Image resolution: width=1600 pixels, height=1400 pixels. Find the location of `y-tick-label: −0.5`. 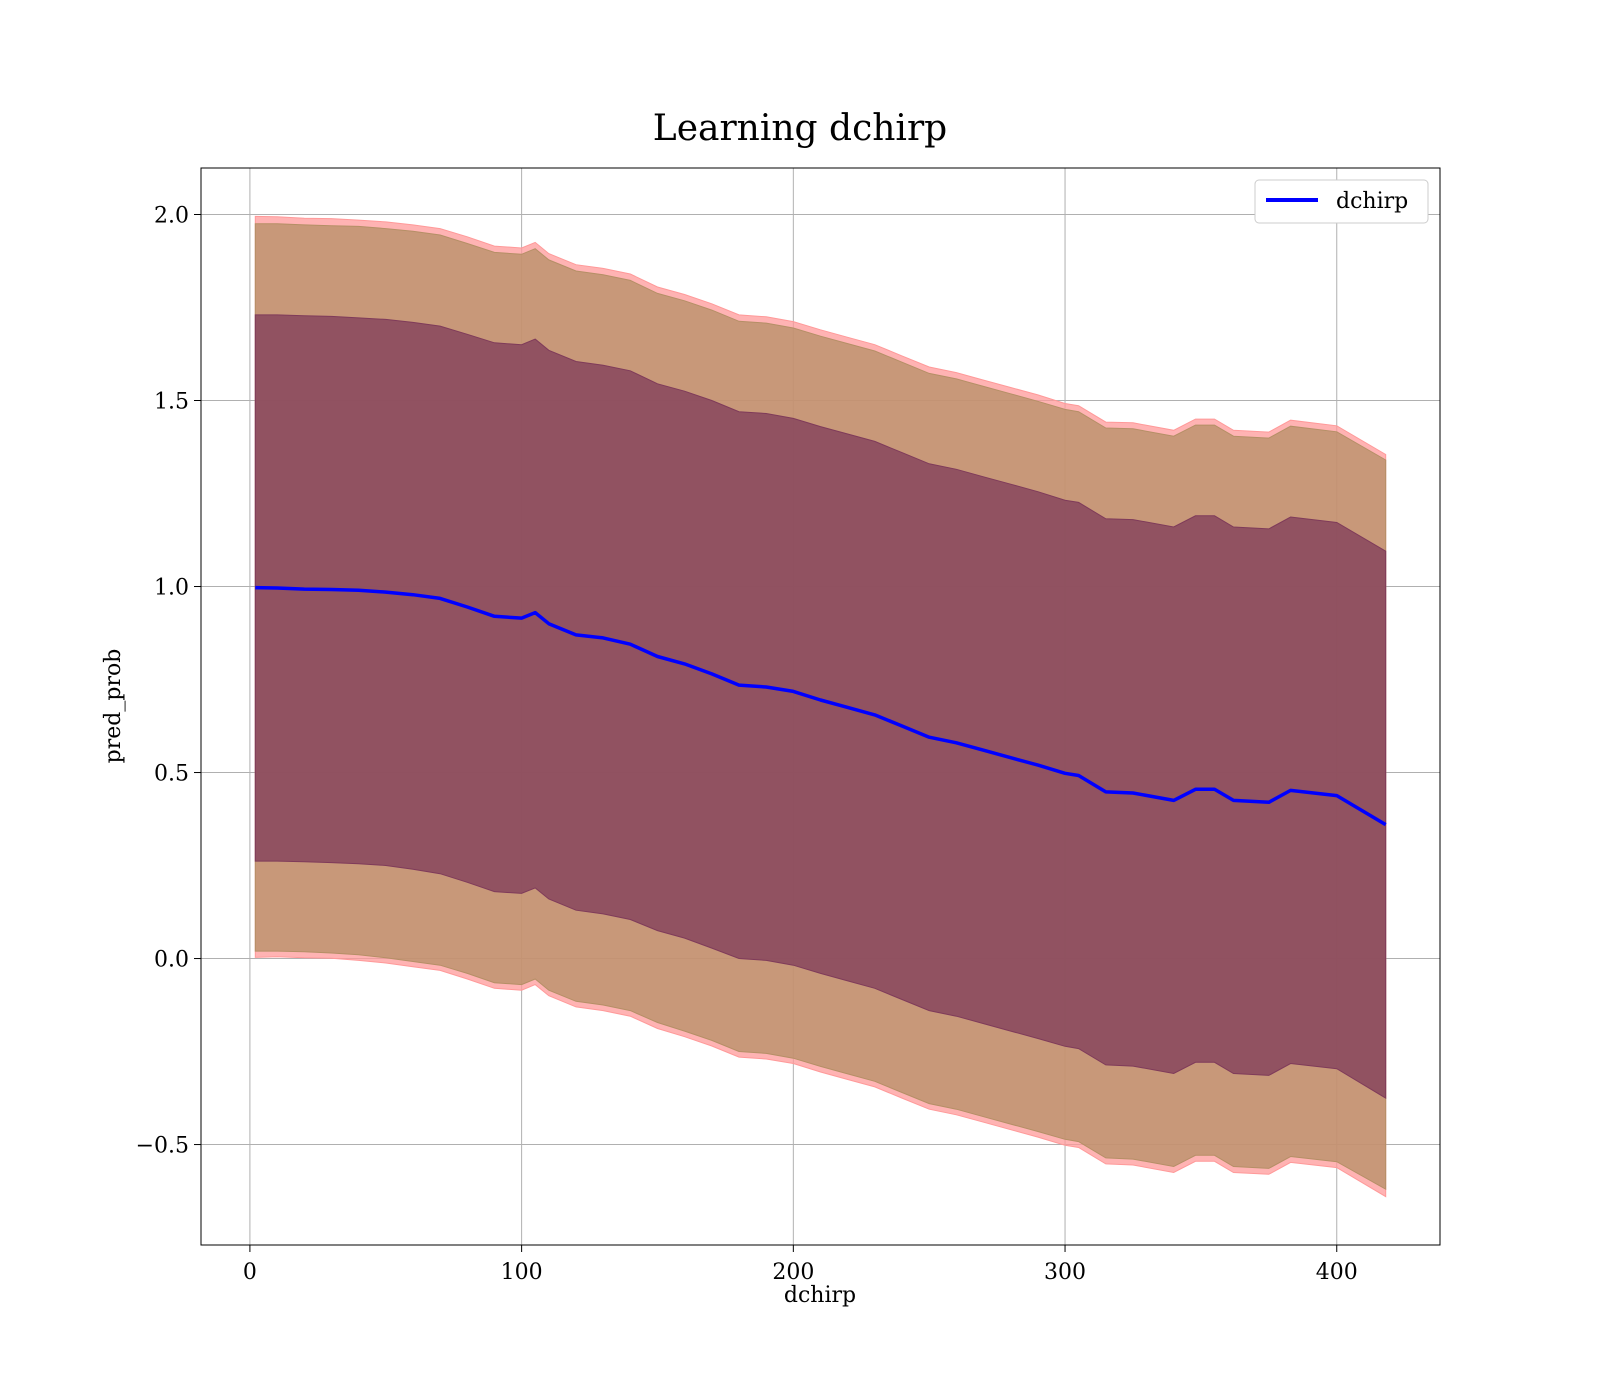

y-tick-label: −0.5 is located at coordinates (162, 1146).